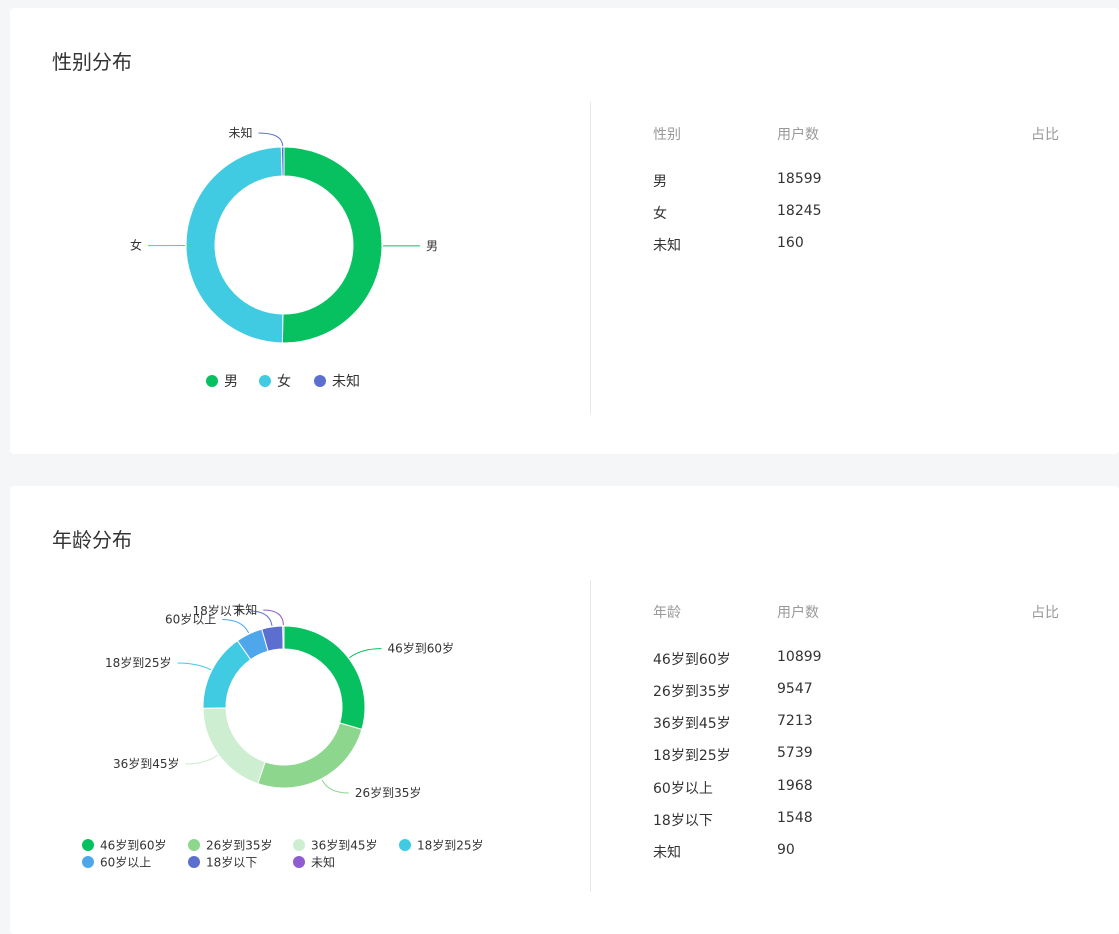  I want to click on gender-row-label: 男, so click(660, 182).